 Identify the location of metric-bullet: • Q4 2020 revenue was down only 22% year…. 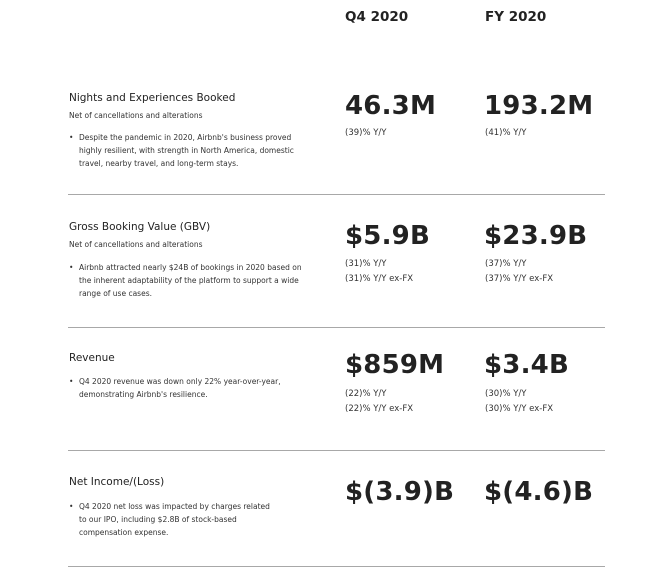
(199, 388).